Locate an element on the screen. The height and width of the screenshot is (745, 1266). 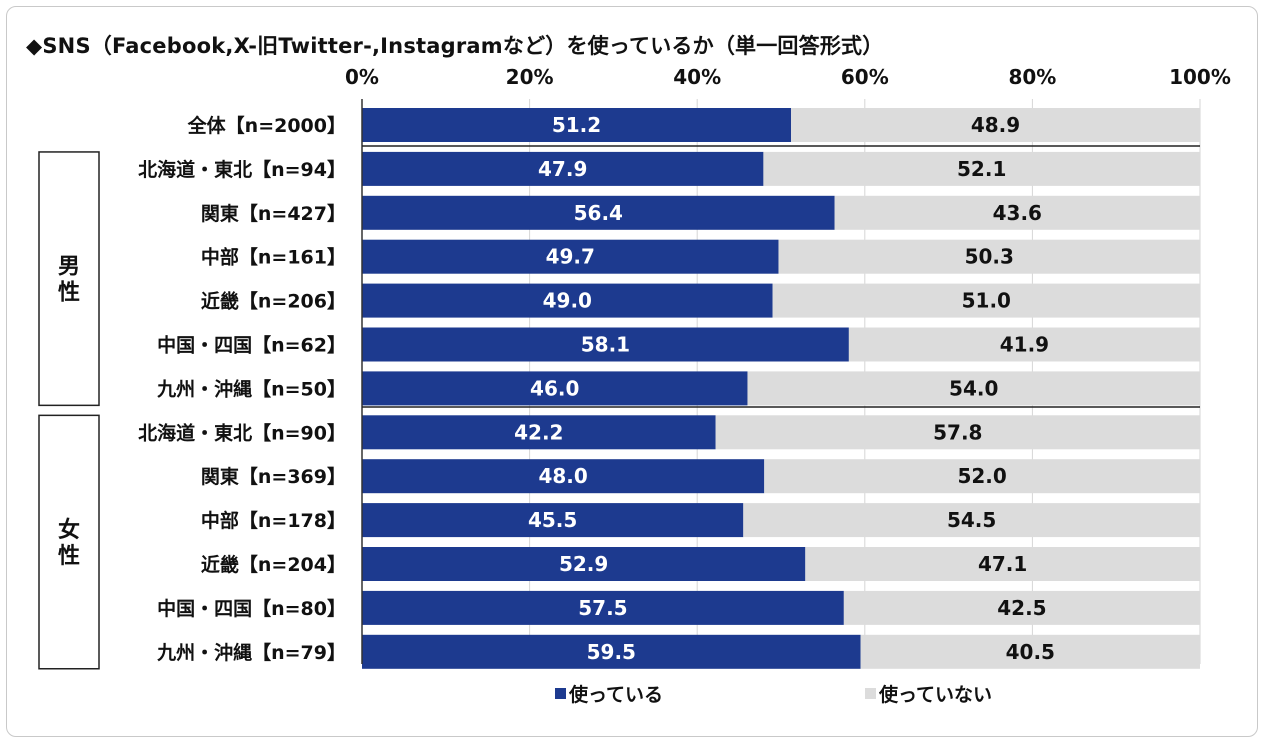
data-label-not-used: 54.5 is located at coordinates (971, 520).